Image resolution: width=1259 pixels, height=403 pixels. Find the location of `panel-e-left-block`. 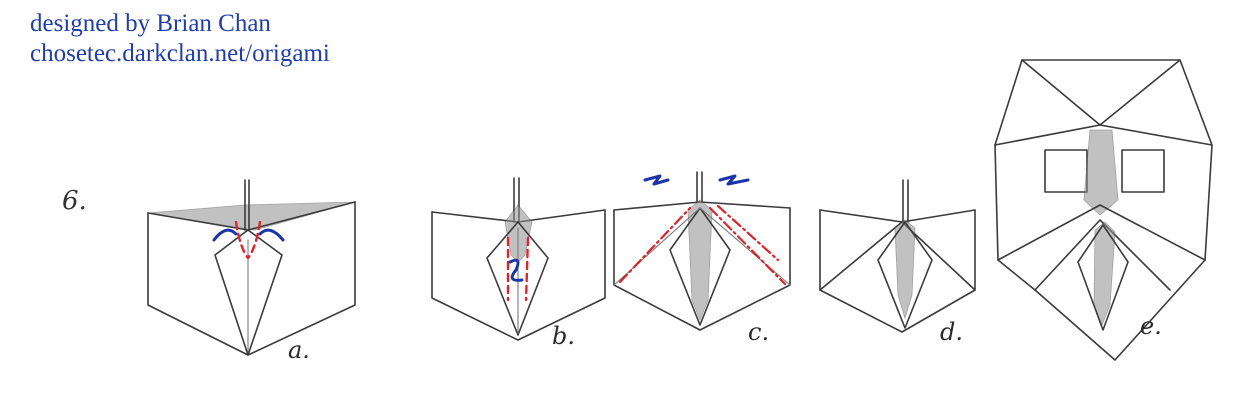

panel-e-left-block is located at coordinates (1066, 171).